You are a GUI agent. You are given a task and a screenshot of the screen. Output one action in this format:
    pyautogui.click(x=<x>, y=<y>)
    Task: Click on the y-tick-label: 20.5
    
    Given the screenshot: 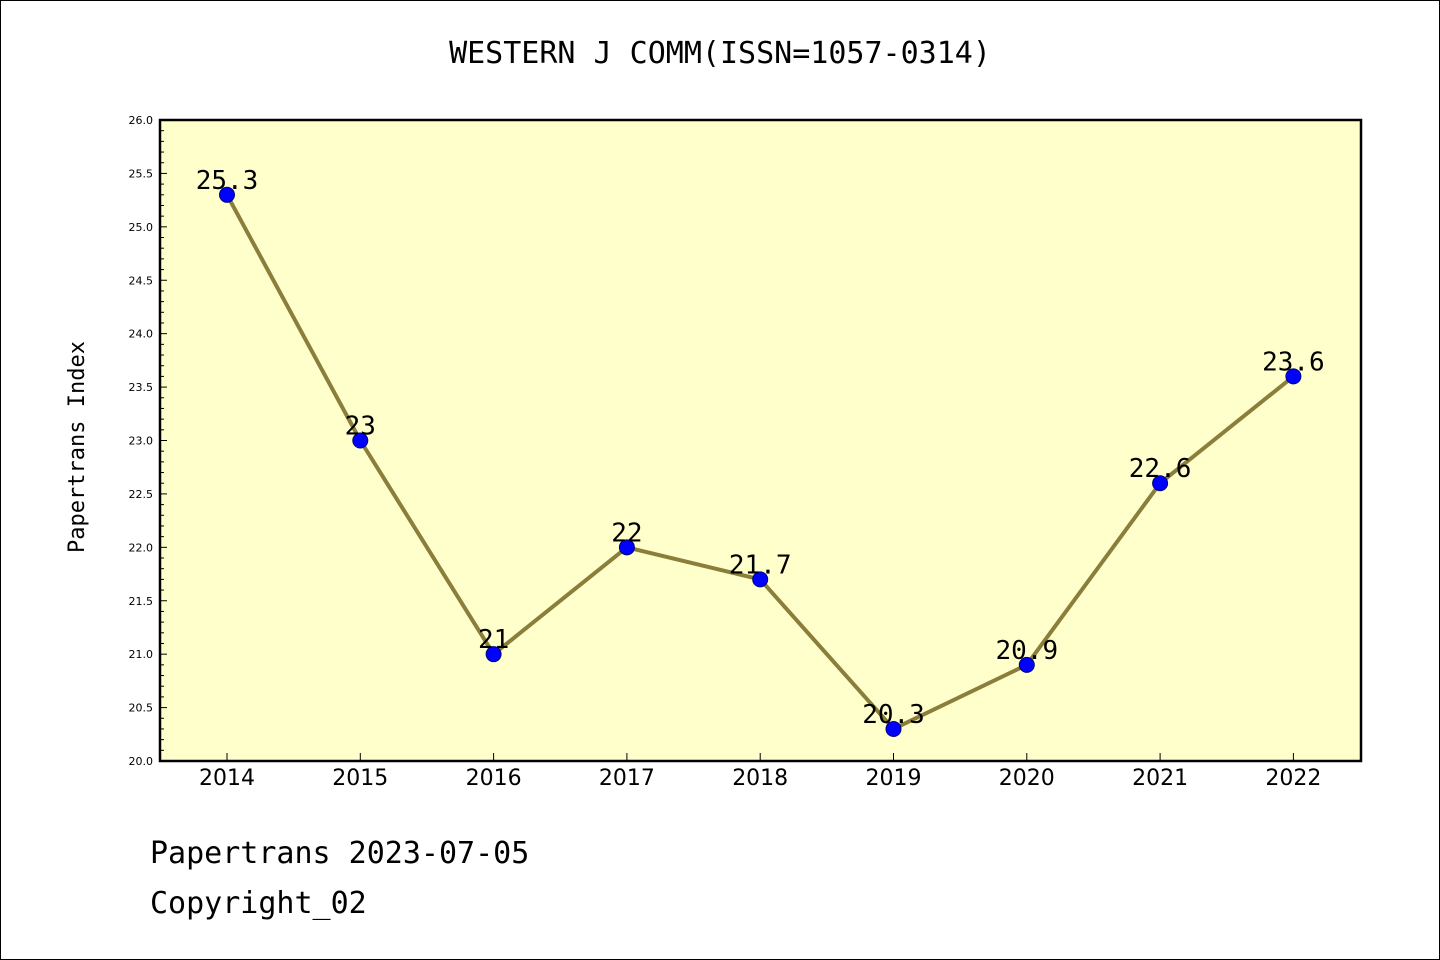 What is the action you would take?
    pyautogui.click(x=141, y=708)
    